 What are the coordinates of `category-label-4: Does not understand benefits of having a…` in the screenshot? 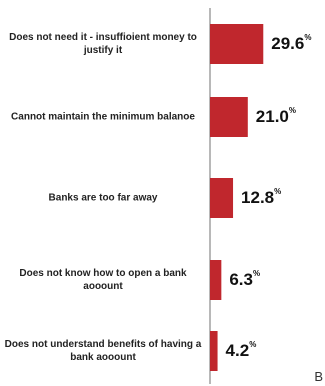 It's located at (103, 351).